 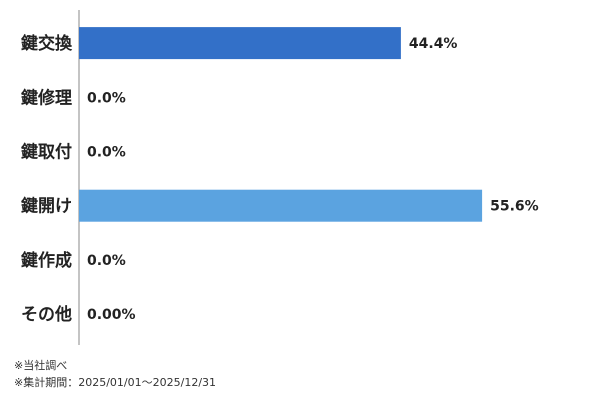 What do you see at coordinates (514, 207) in the screenshot?
I see `value-label: 55.6%` at bounding box center [514, 207].